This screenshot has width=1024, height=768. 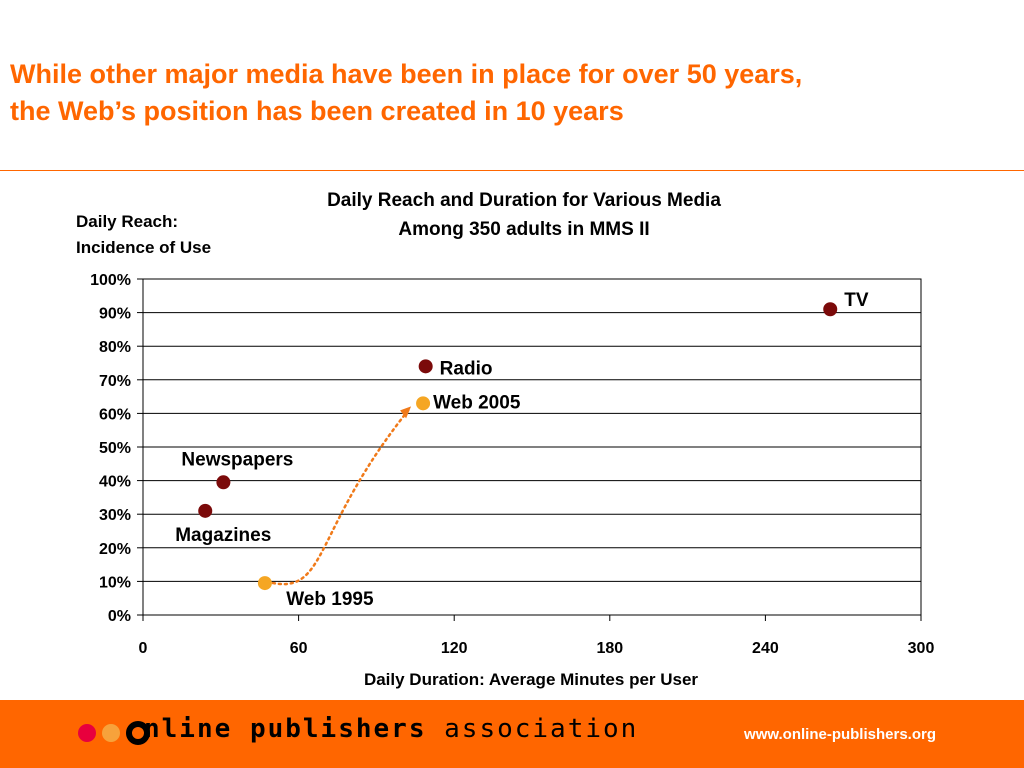 I want to click on y-axis-label-line-2: Incidence of Use, so click(x=144, y=247).